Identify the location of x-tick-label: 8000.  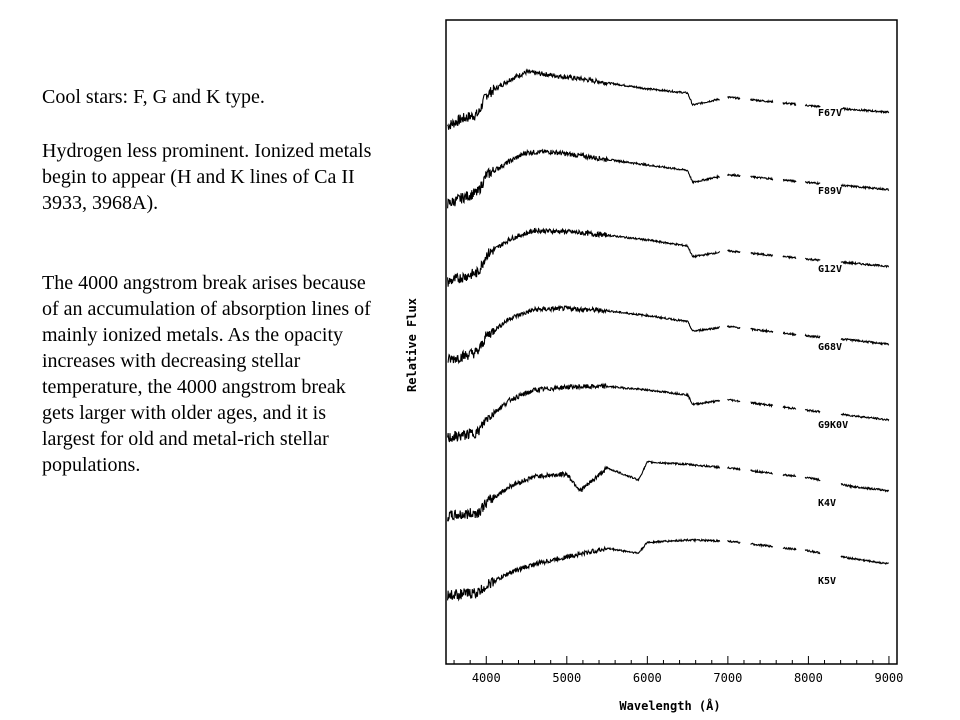
(808, 678).